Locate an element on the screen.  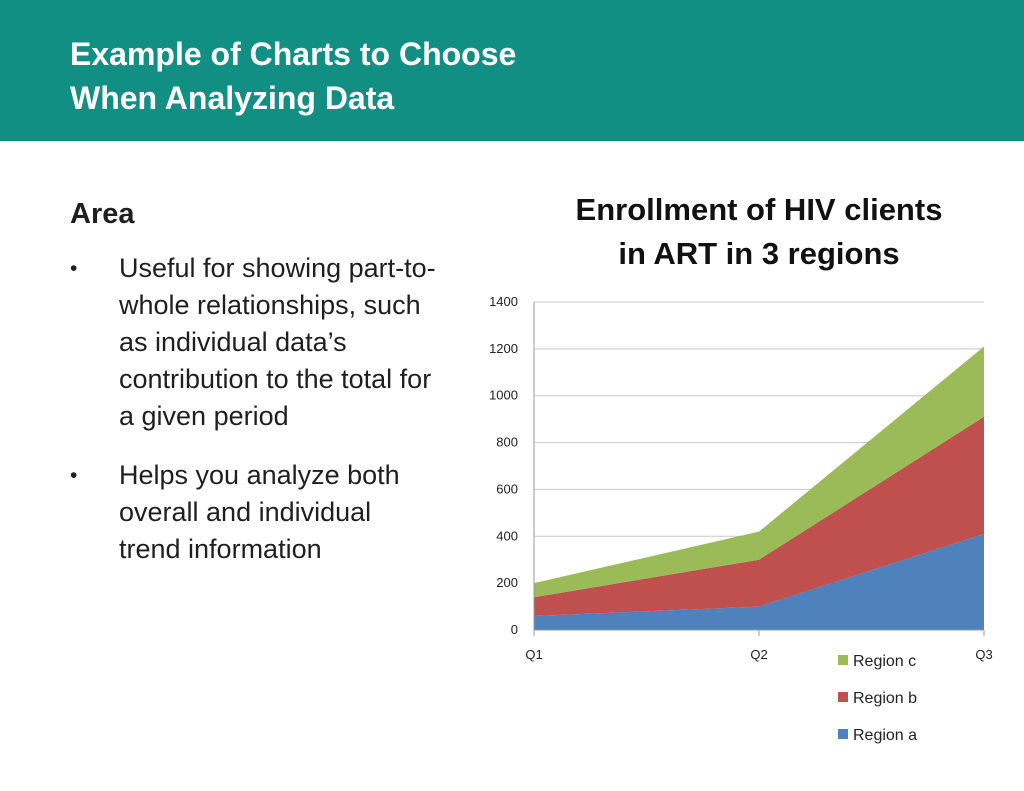
area-series-region-b is located at coordinates (759, 516).